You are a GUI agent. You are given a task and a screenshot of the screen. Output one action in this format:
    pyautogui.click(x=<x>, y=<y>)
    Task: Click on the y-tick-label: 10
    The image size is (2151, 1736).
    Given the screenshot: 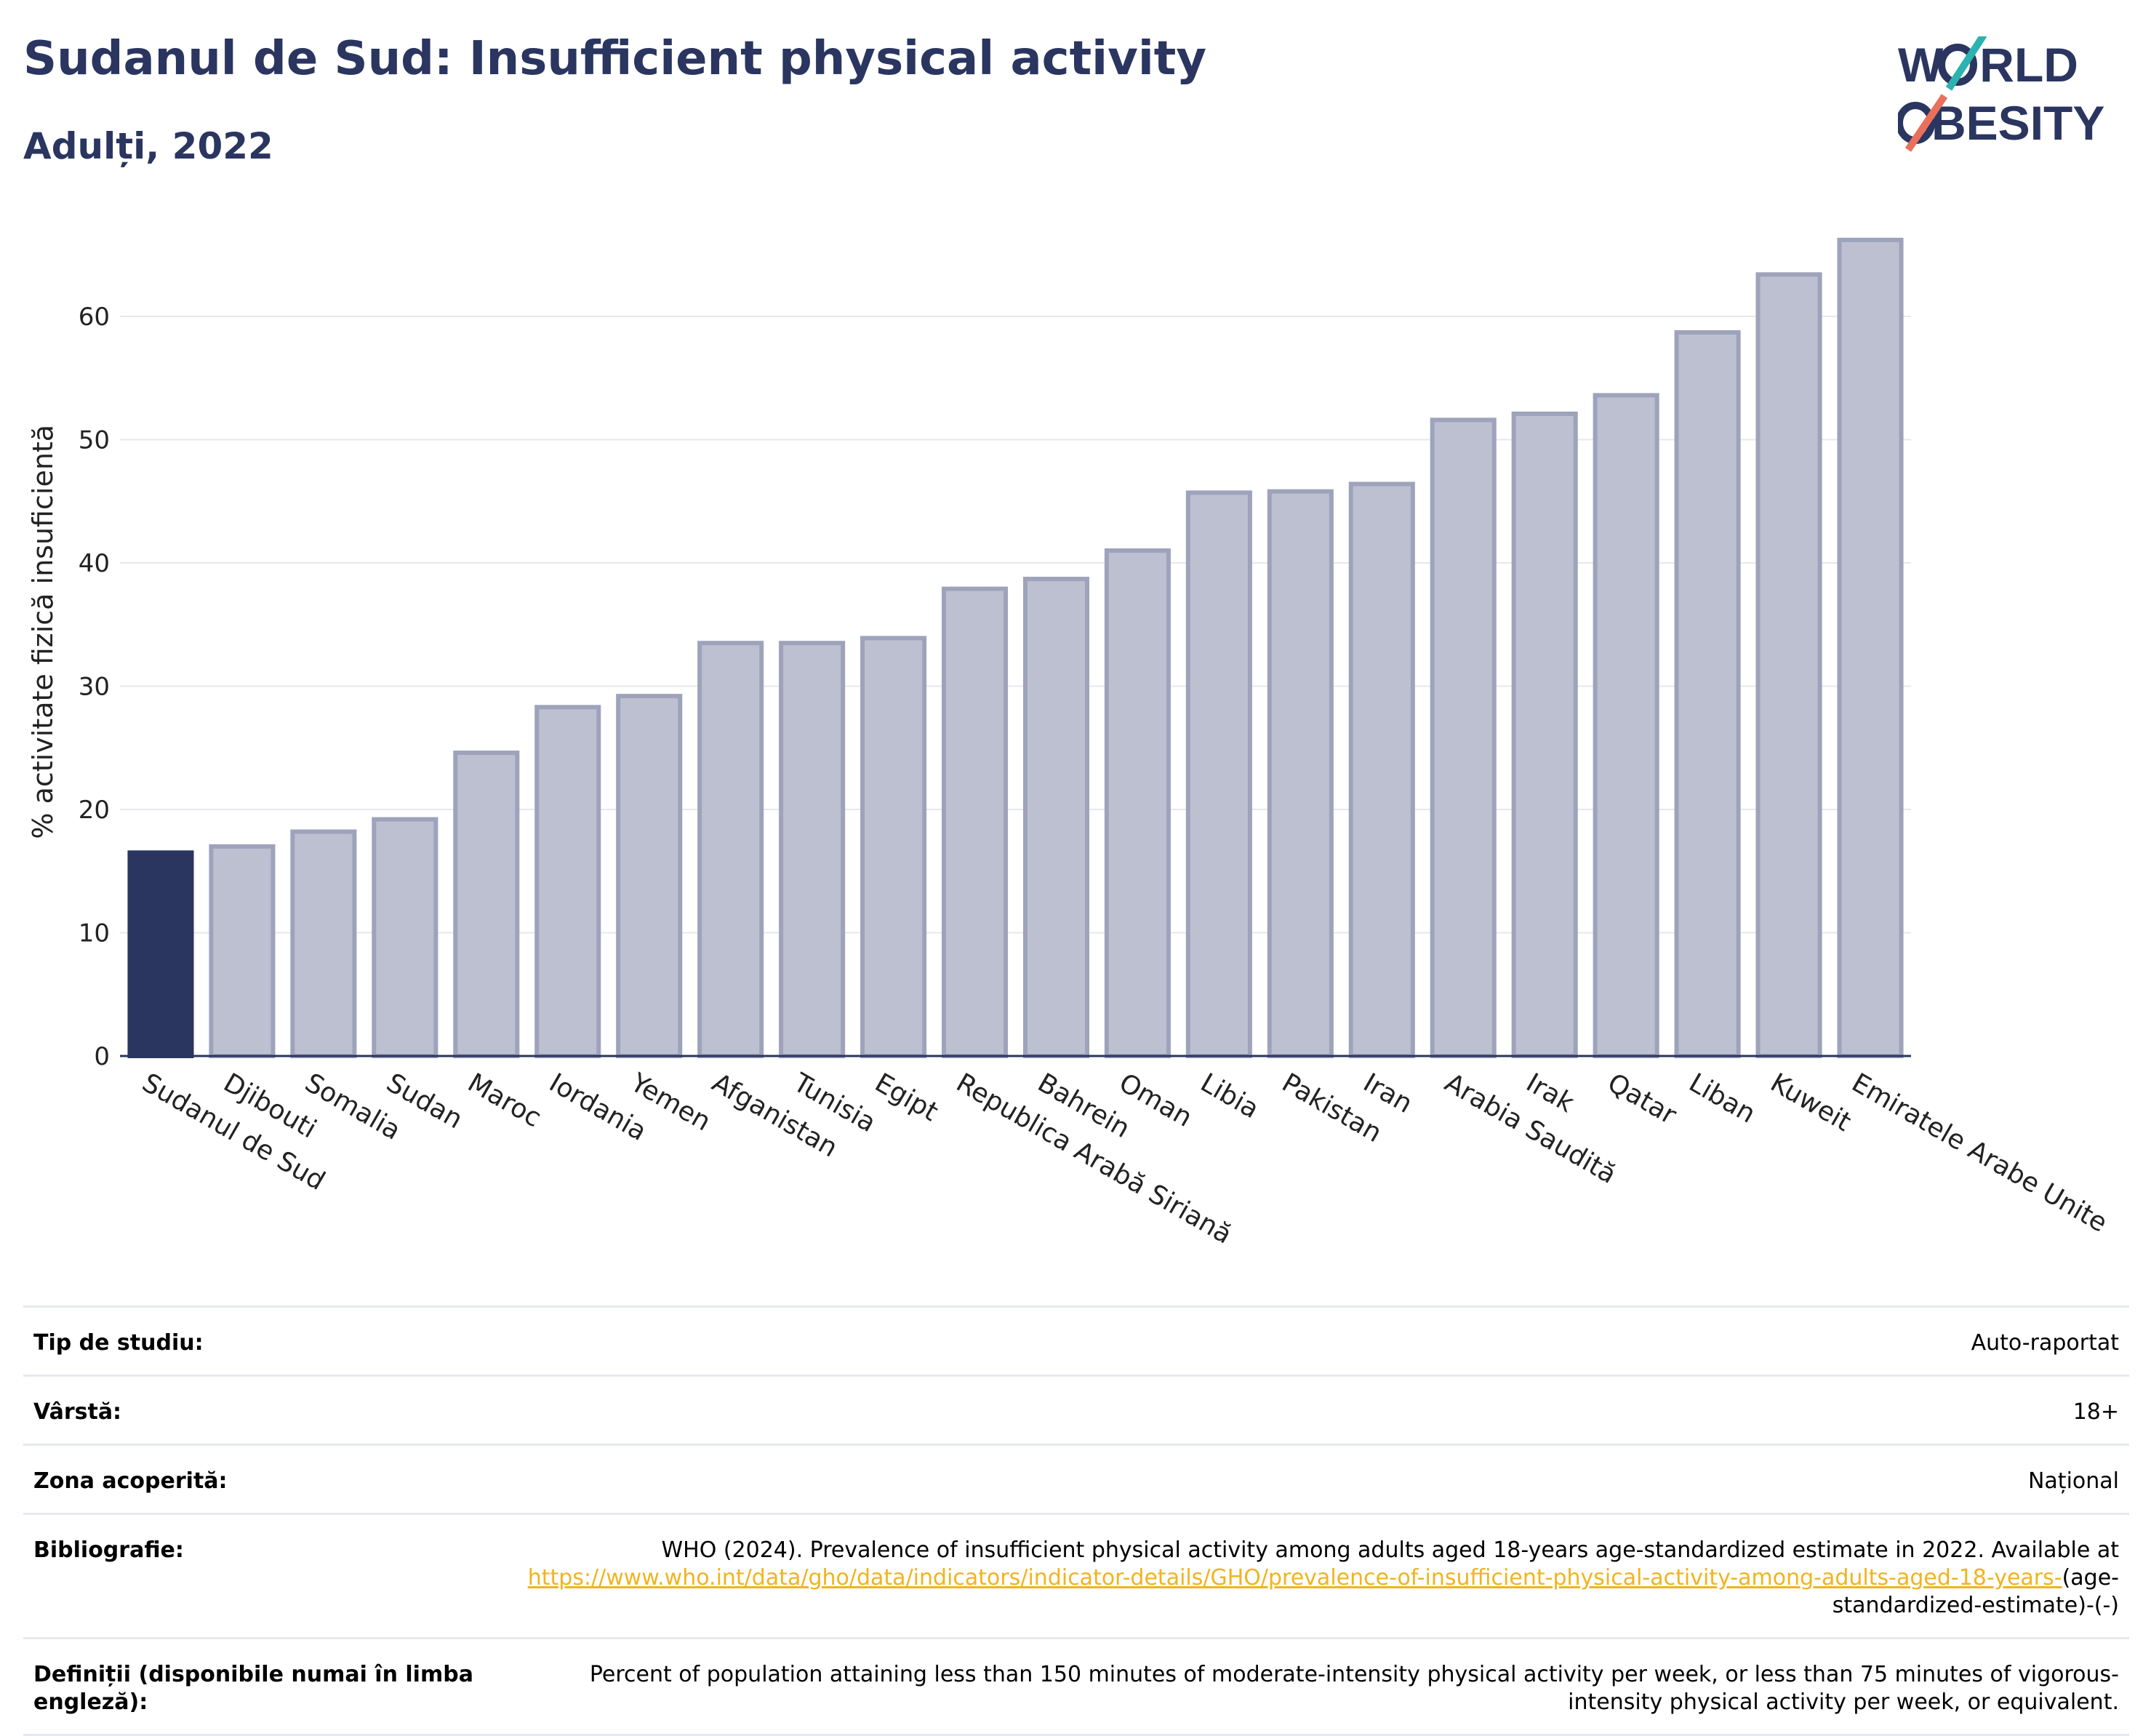 What is the action you would take?
    pyautogui.click(x=94, y=933)
    